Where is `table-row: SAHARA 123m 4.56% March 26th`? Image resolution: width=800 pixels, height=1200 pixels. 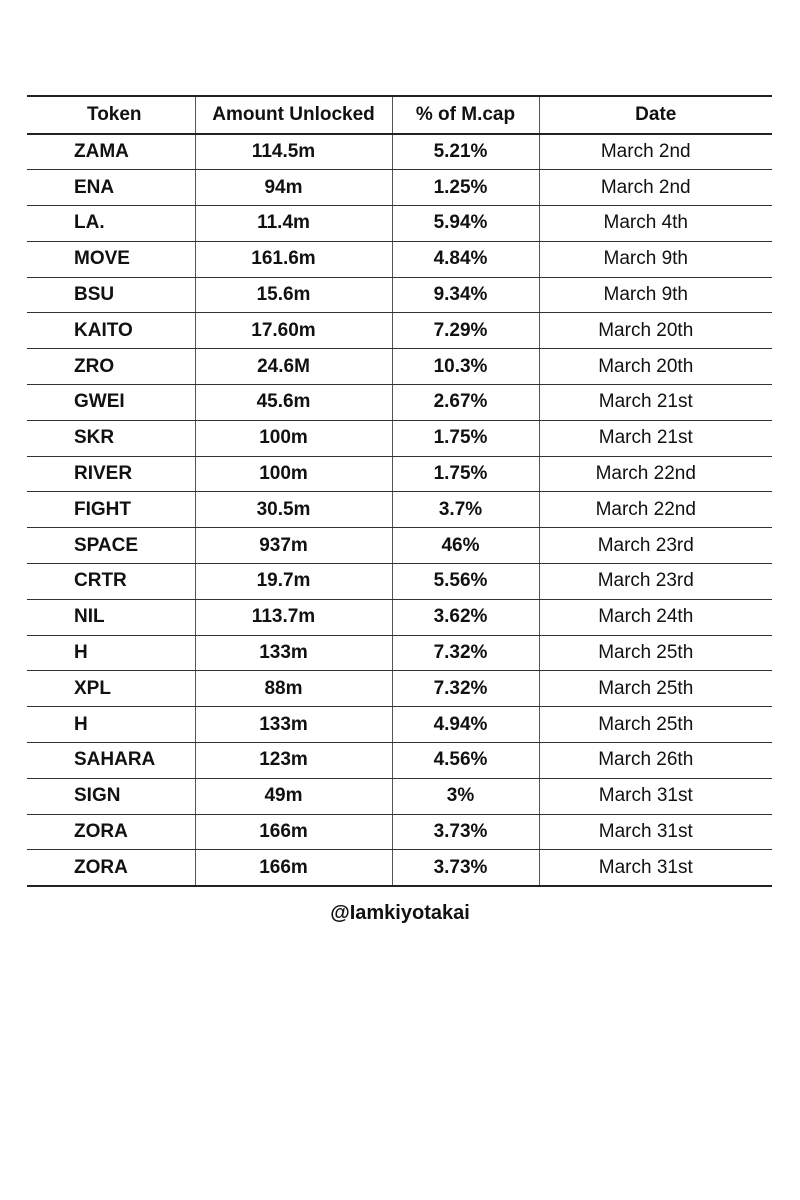 table-row: SAHARA 123m 4.56% March 26th is located at coordinates (399, 760).